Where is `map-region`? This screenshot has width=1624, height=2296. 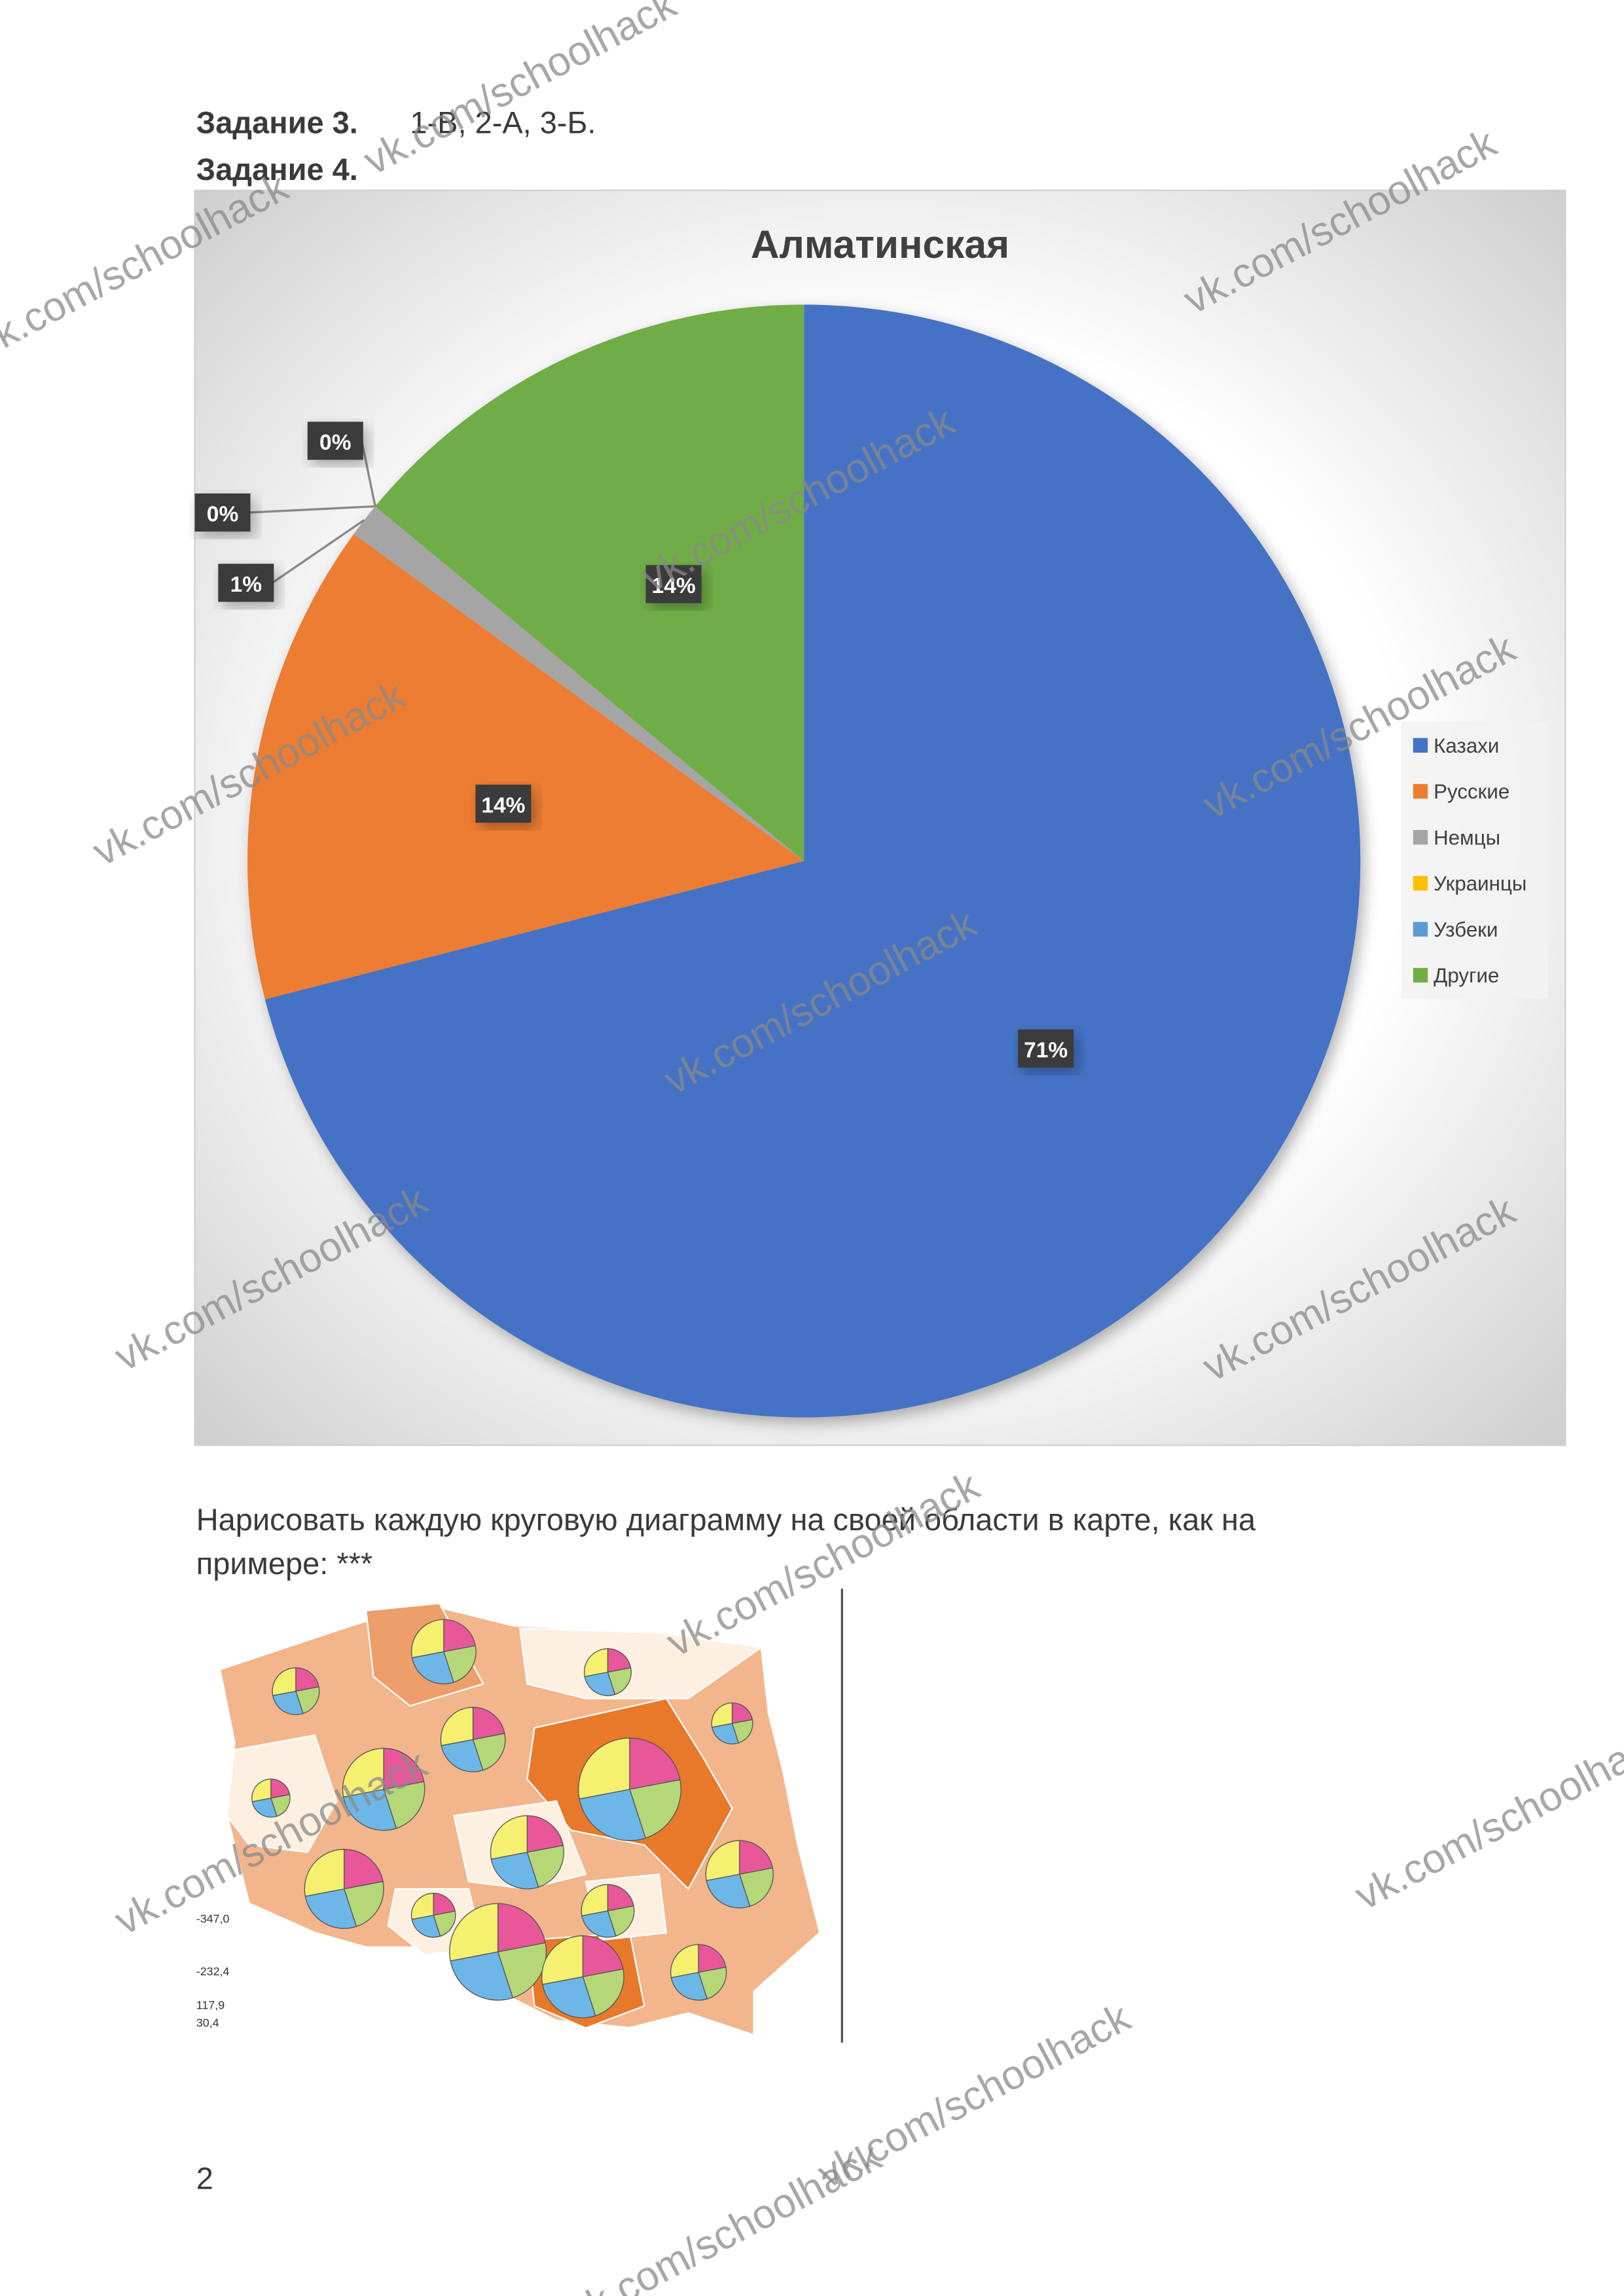 map-region is located at coordinates (641, 1663).